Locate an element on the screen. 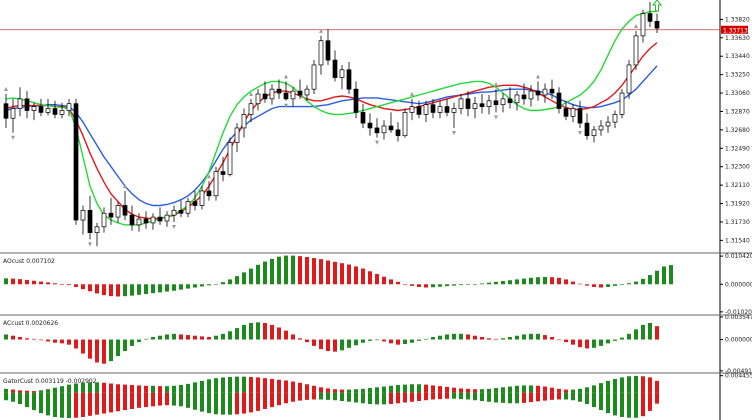 The height and width of the screenshot is (420, 752). gatorcust-pane: GatorCust 0.003119 -0.002902 is located at coordinates (331, 397).